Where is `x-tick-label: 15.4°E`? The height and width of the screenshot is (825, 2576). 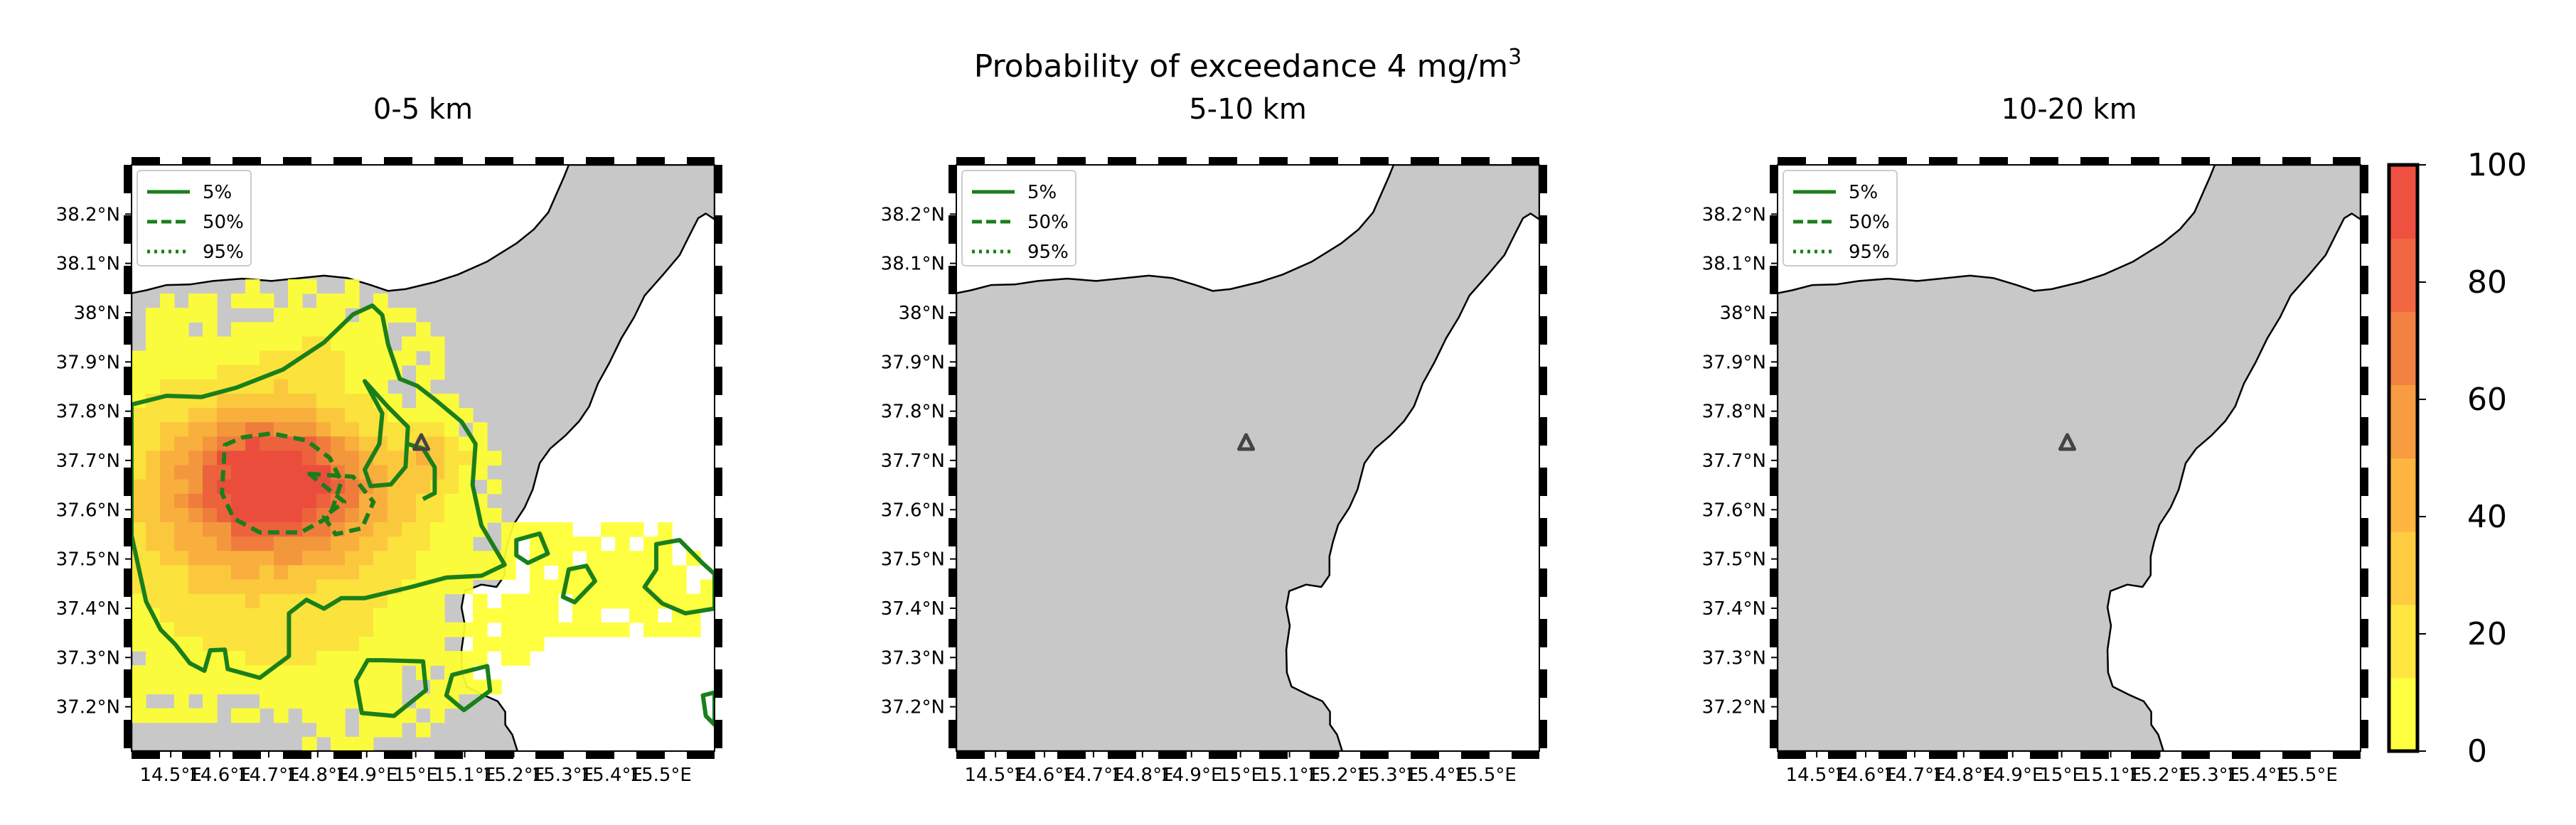 x-tick-label: 15.4°E is located at coordinates (2258, 775).